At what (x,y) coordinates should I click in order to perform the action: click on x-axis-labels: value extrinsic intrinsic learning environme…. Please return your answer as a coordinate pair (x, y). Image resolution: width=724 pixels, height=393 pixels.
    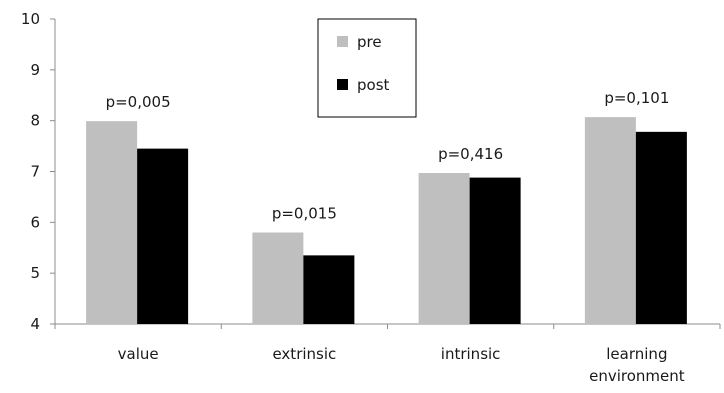
    Looking at the image, I should click on (401, 365).